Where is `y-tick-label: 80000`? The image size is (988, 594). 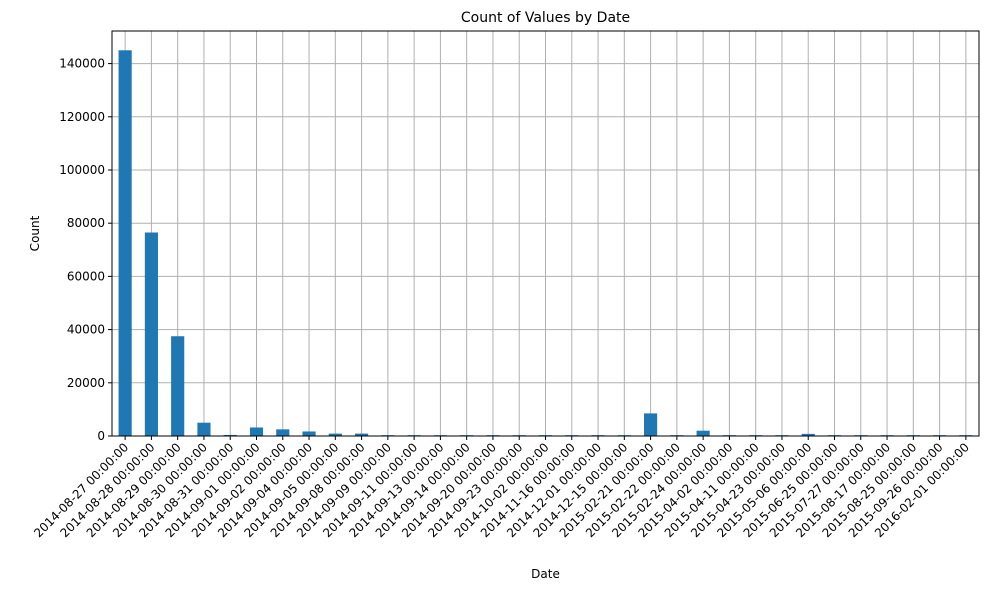
y-tick-label: 80000 is located at coordinates (86, 223).